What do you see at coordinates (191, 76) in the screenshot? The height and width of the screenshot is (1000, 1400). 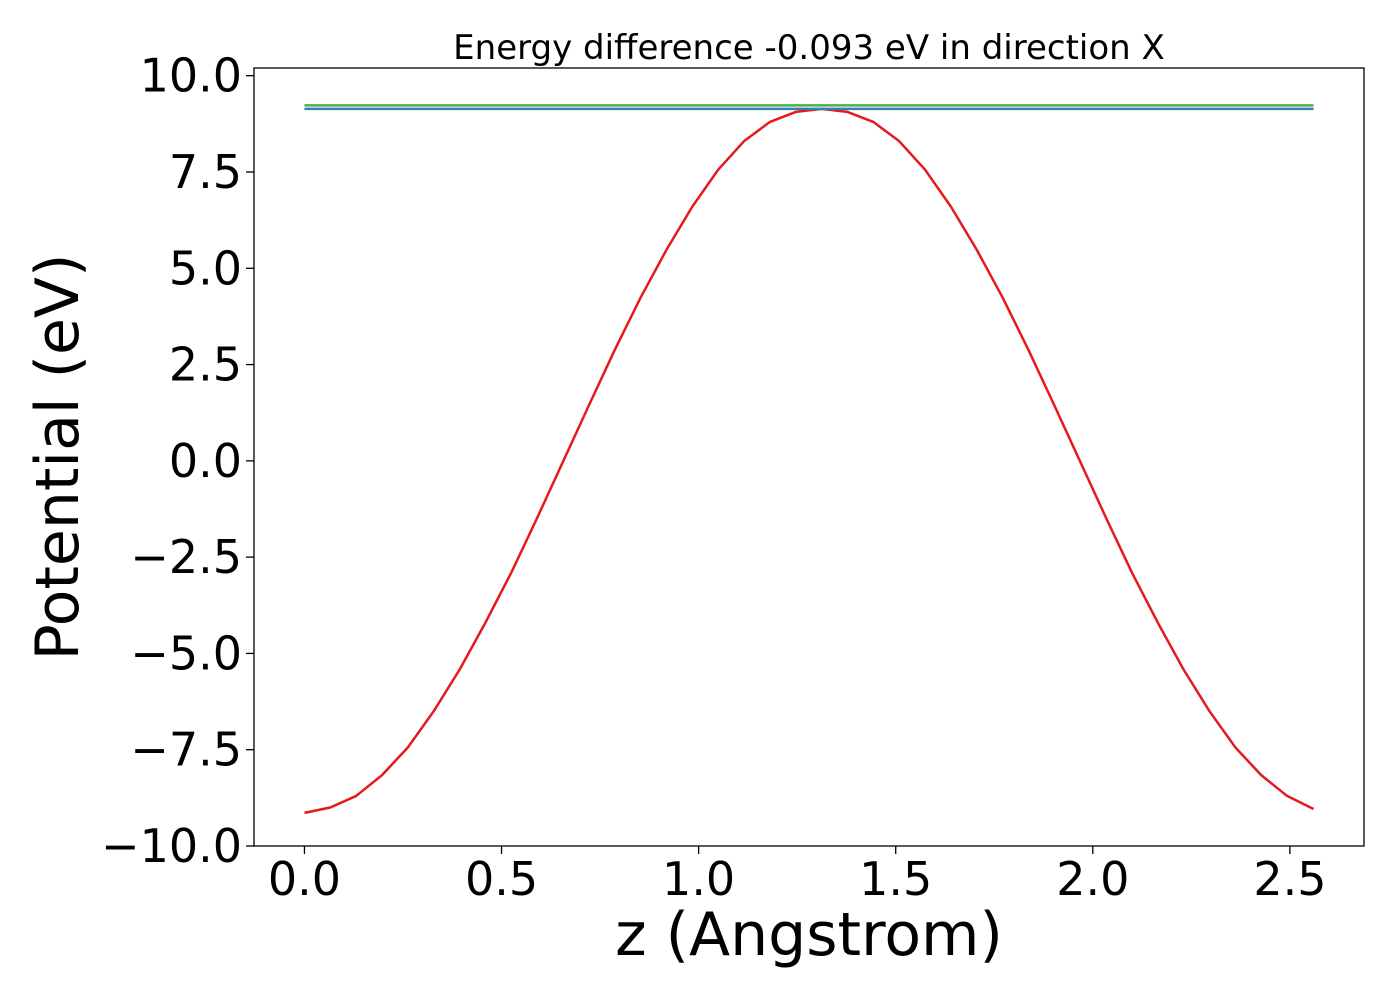 I see `y-tick-label-8: 10.0` at bounding box center [191, 76].